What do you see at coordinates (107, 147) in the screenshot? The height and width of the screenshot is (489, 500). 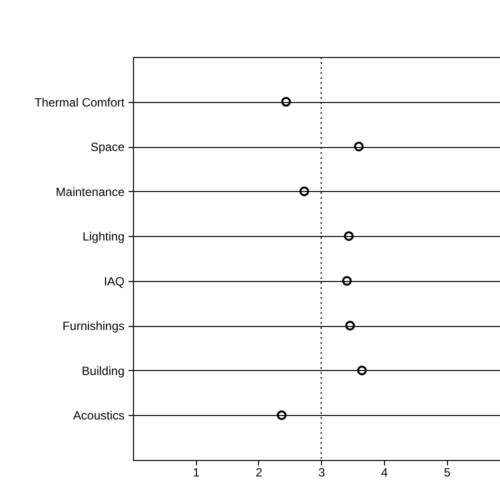 I see `y-tick-label: Space` at bounding box center [107, 147].